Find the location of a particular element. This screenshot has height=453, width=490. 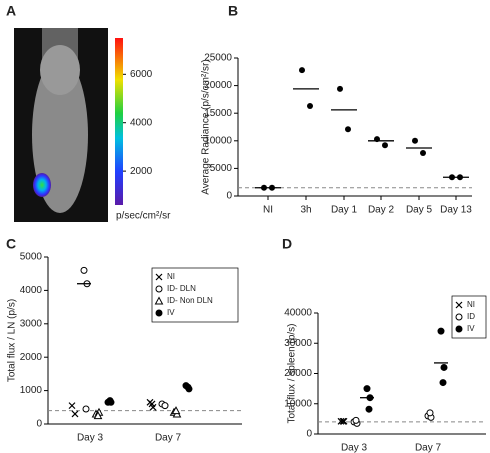

colorbar-tick-label: 4000 is located at coordinates (141, 122).